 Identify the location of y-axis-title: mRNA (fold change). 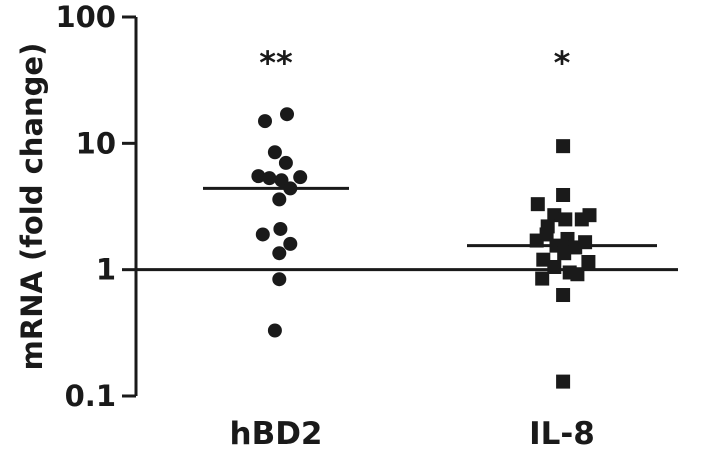
(32, 207).